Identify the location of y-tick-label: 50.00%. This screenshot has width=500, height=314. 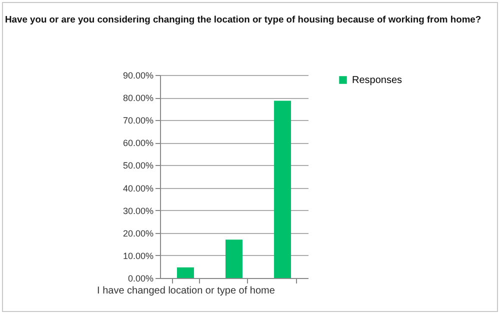
(138, 165).